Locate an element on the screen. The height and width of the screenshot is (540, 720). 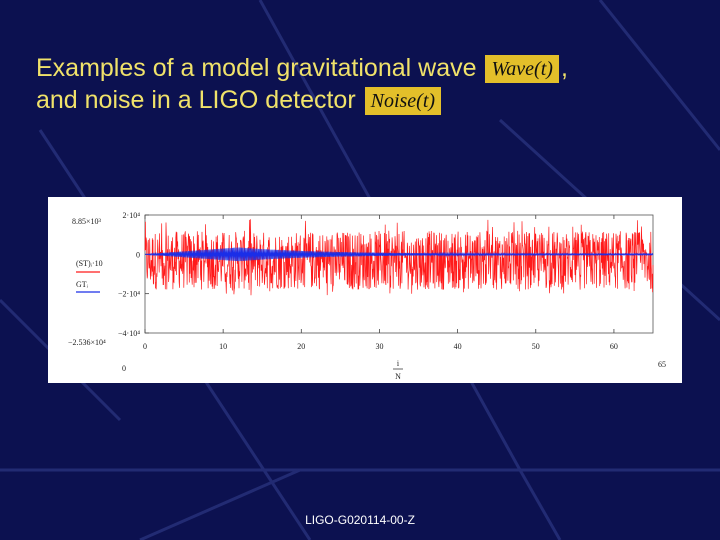
footer-id: LIGO-G020114-00-Z is located at coordinates (360, 520).